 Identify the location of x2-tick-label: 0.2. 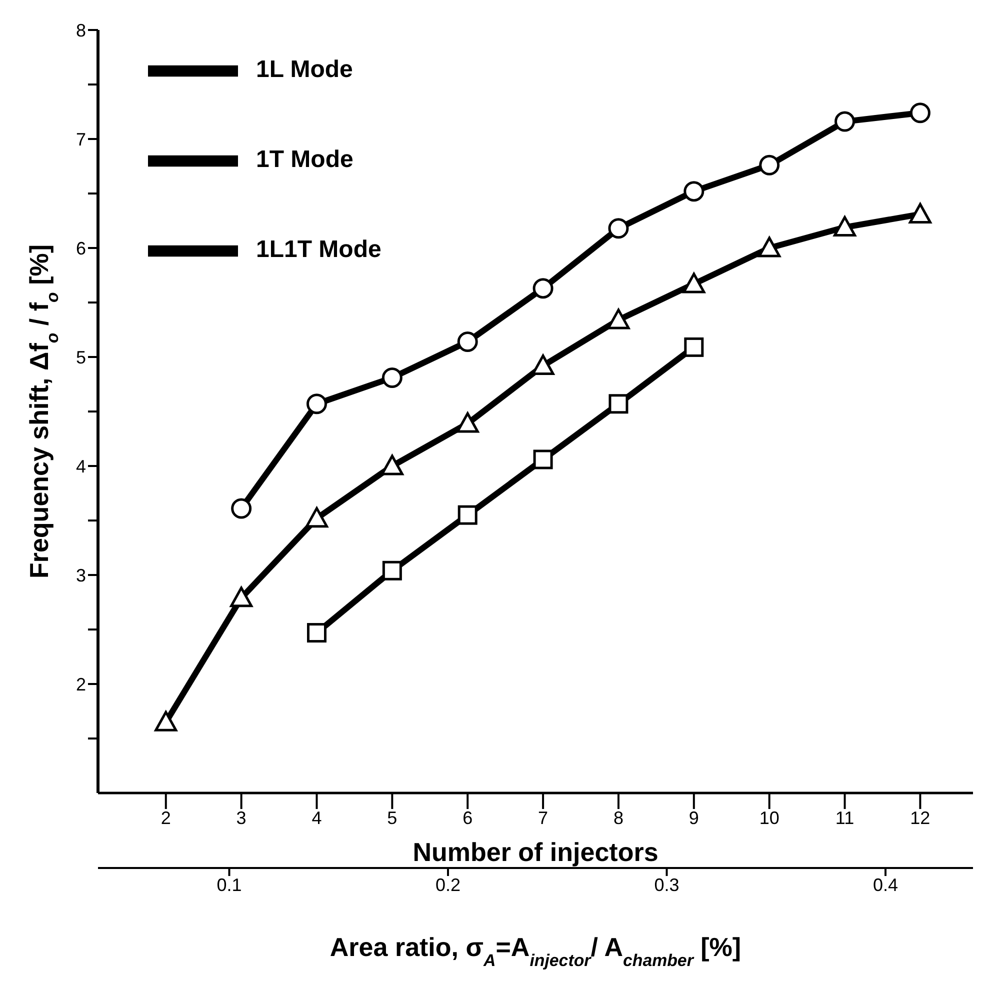
(448, 884).